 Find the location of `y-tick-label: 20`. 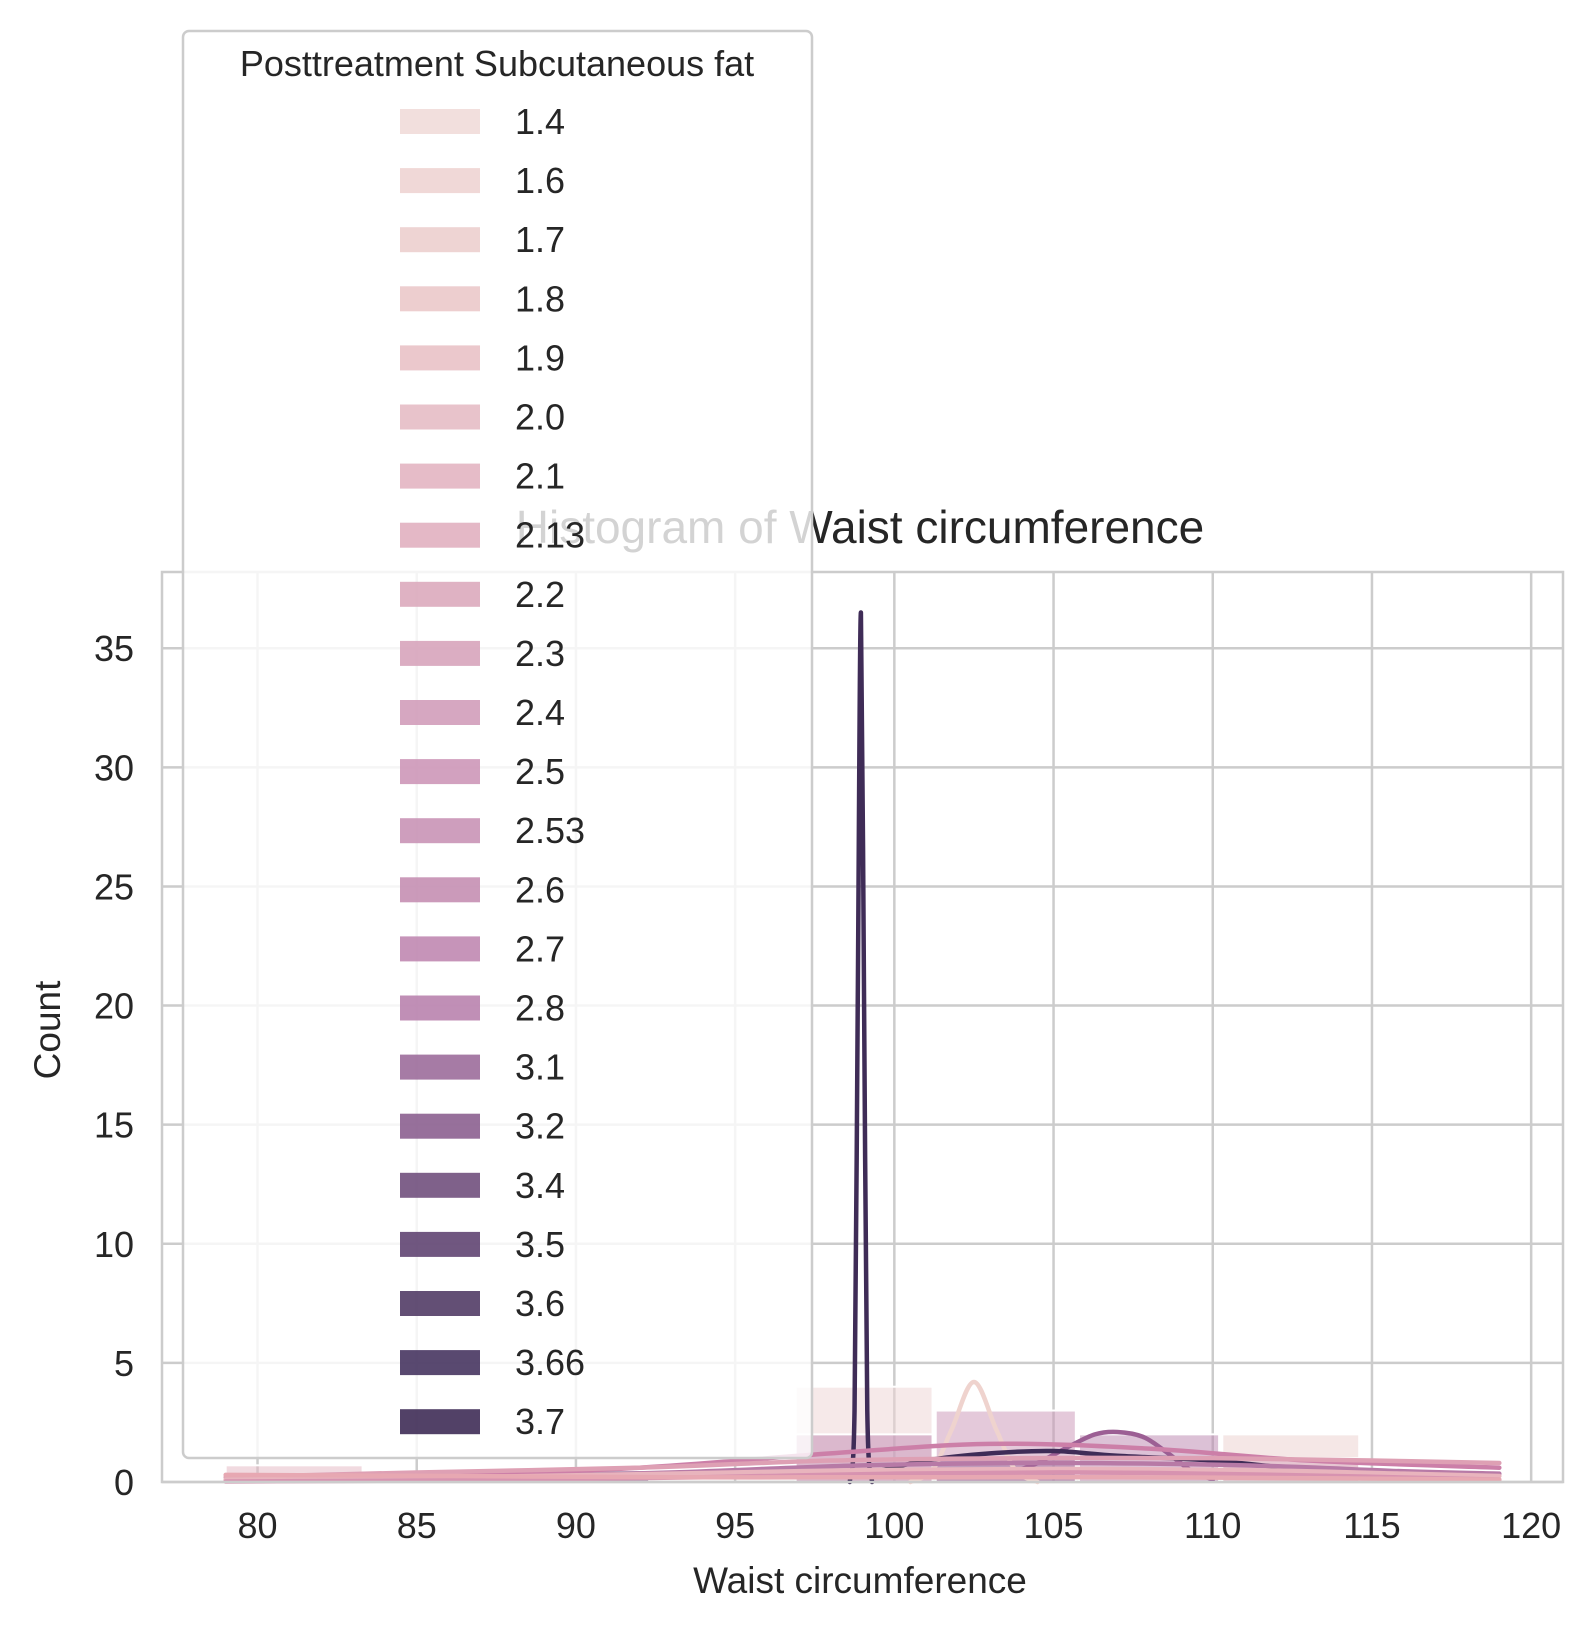

y-tick-label: 20 is located at coordinates (114, 1006).